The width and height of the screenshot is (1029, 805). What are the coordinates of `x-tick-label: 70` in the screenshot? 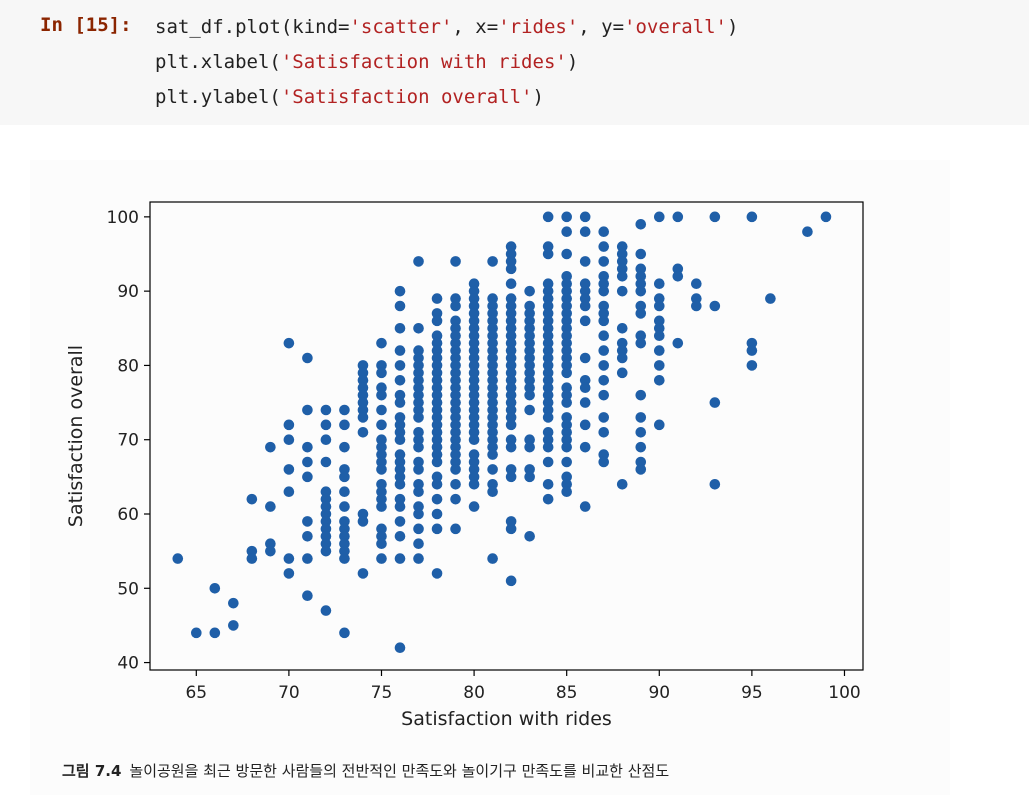 It's located at (289, 693).